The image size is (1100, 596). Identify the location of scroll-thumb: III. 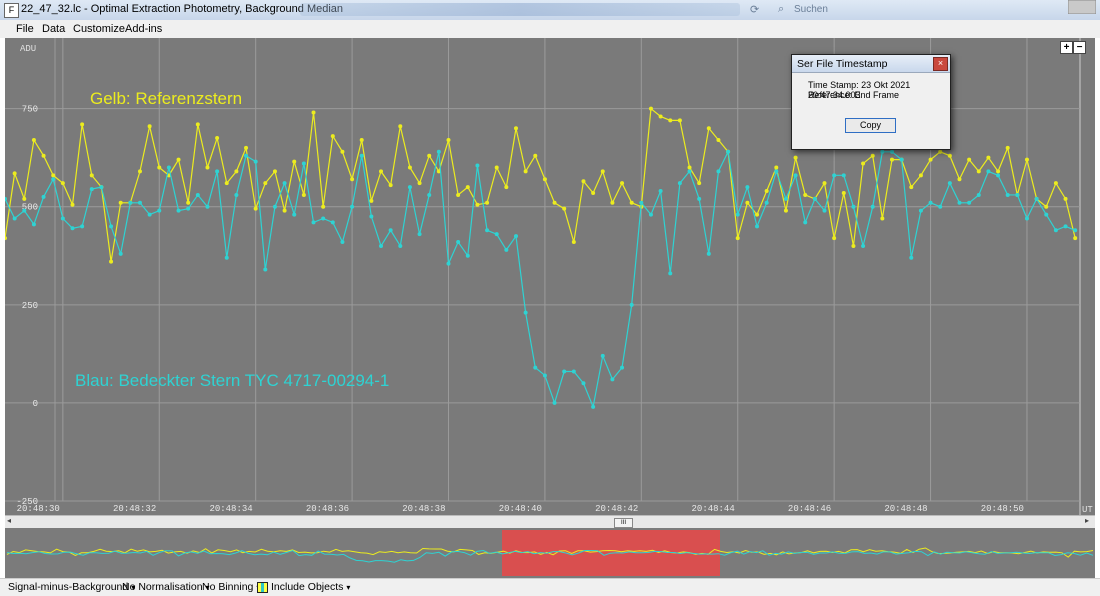
(623, 523).